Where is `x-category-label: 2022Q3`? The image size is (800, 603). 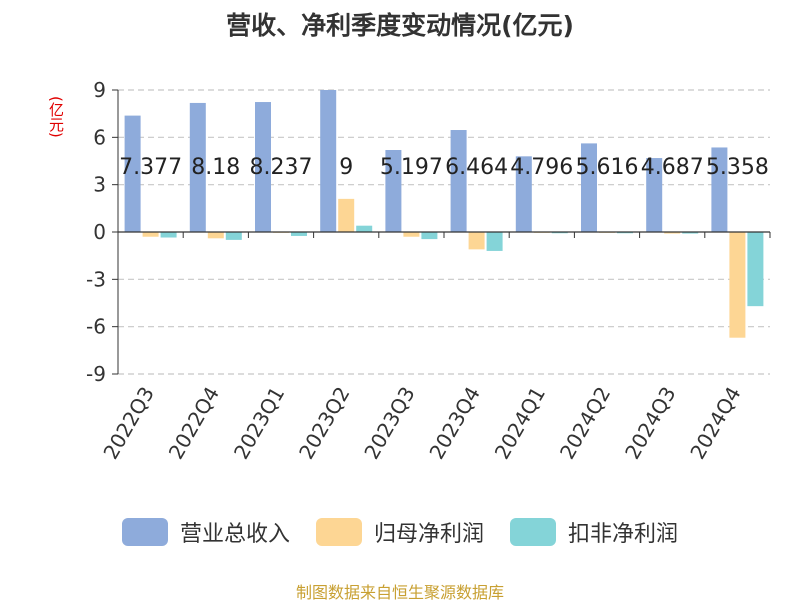 x-category-label: 2022Q3 is located at coordinates (128, 423).